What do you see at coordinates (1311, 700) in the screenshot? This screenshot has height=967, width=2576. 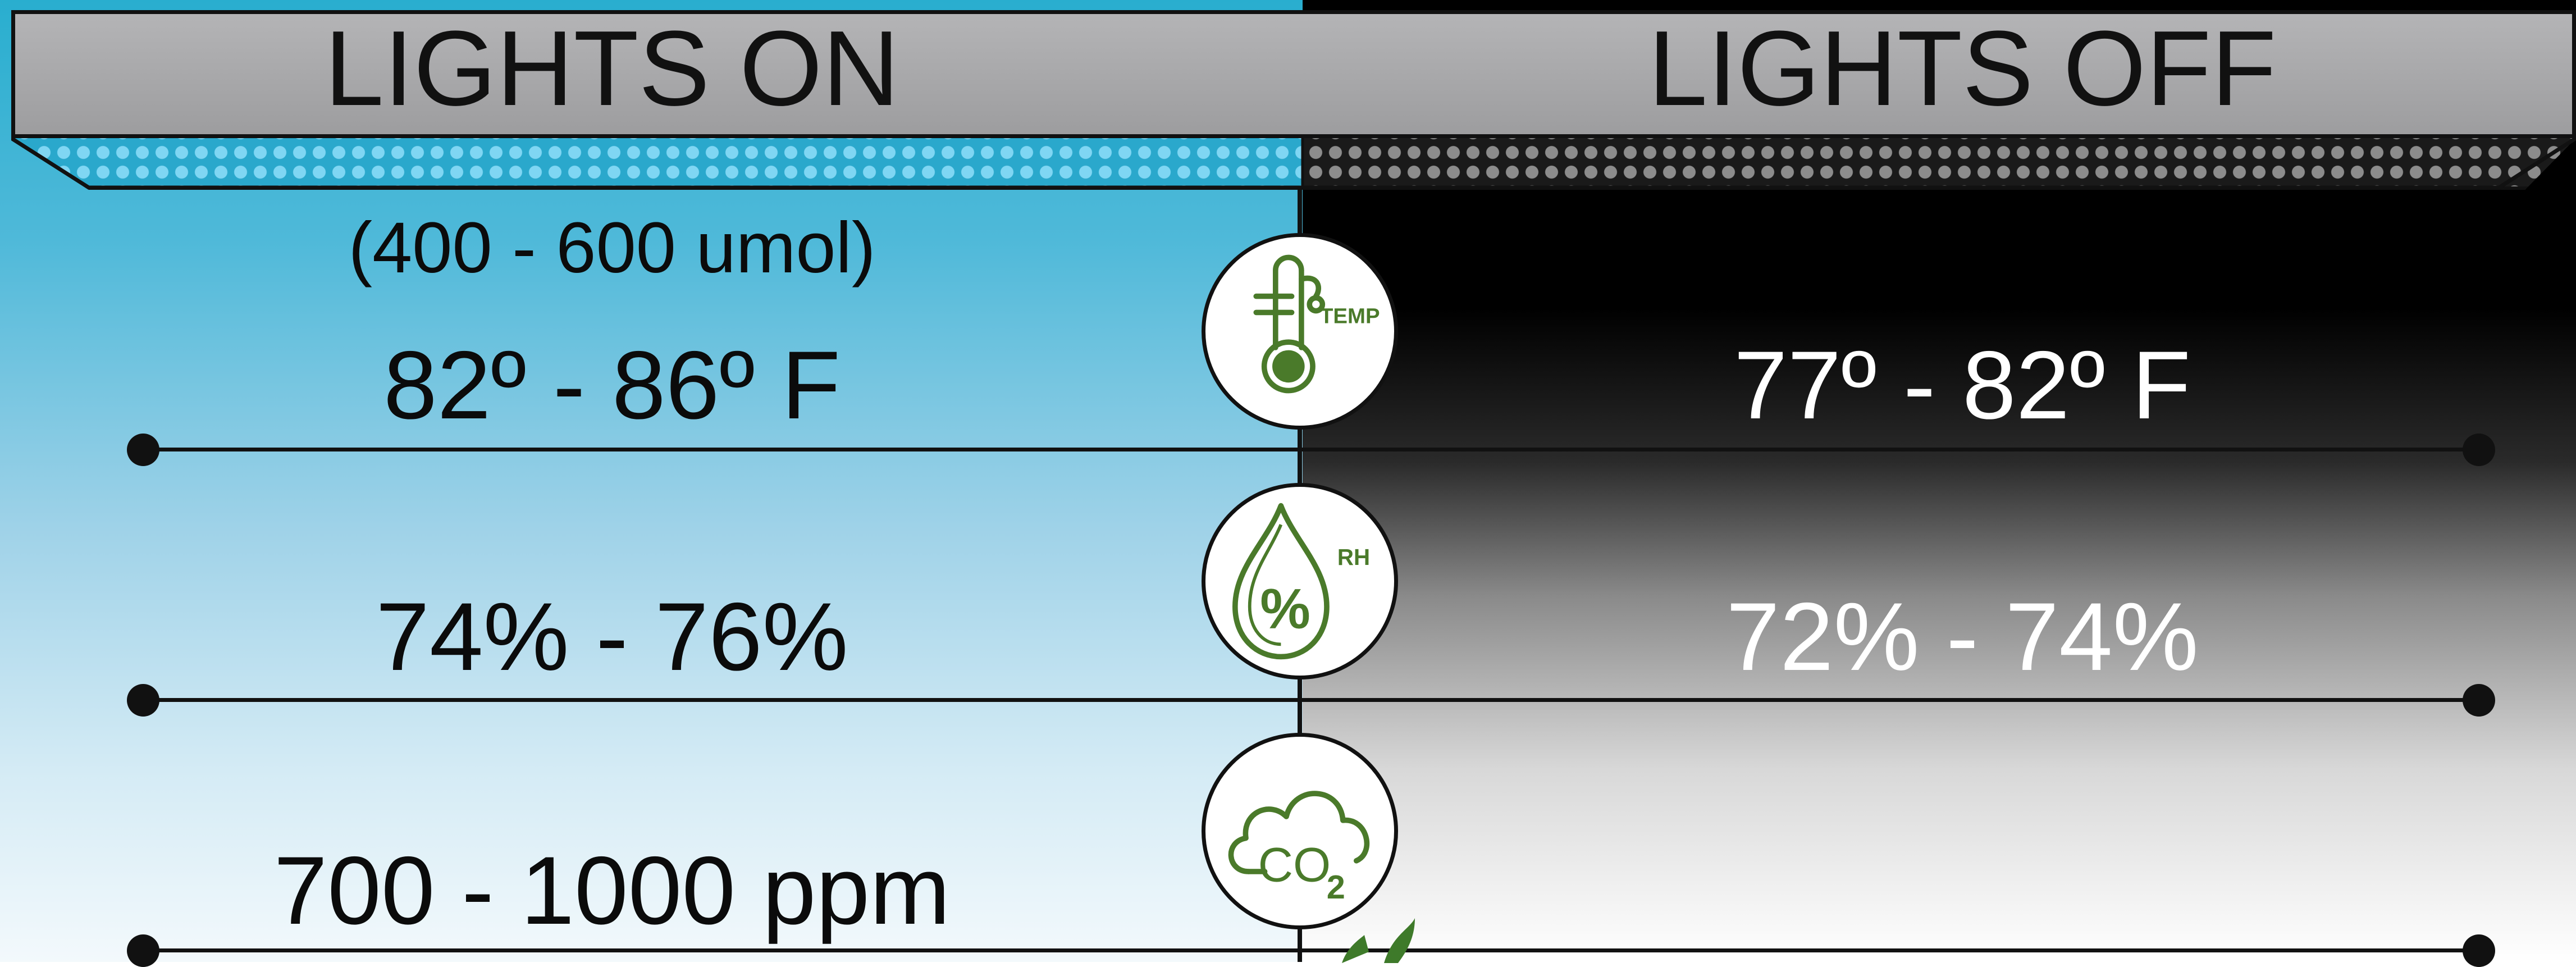 I see `humidity-separator` at bounding box center [1311, 700].